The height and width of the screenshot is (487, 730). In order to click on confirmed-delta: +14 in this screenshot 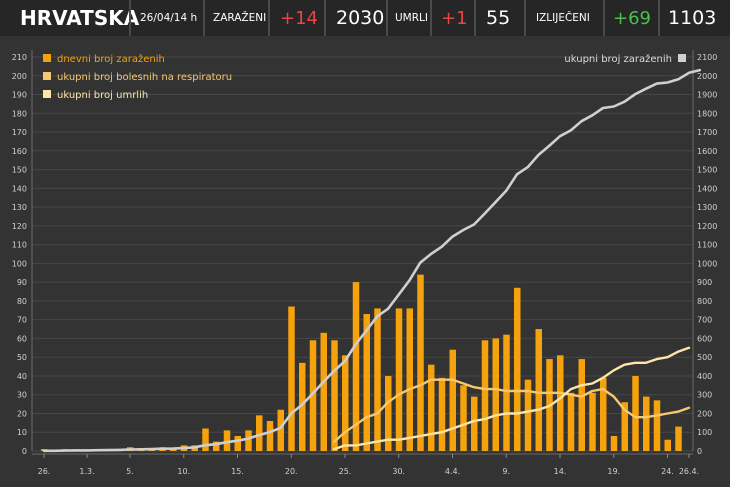, I will do `click(299, 18)`.